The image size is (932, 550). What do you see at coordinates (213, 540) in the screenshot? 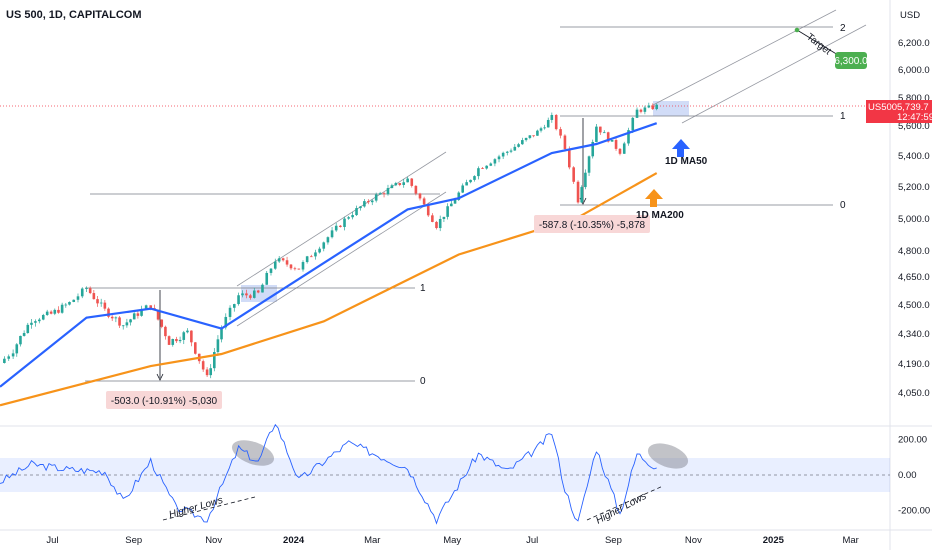
I see `time-tick-label: Nov` at bounding box center [213, 540].